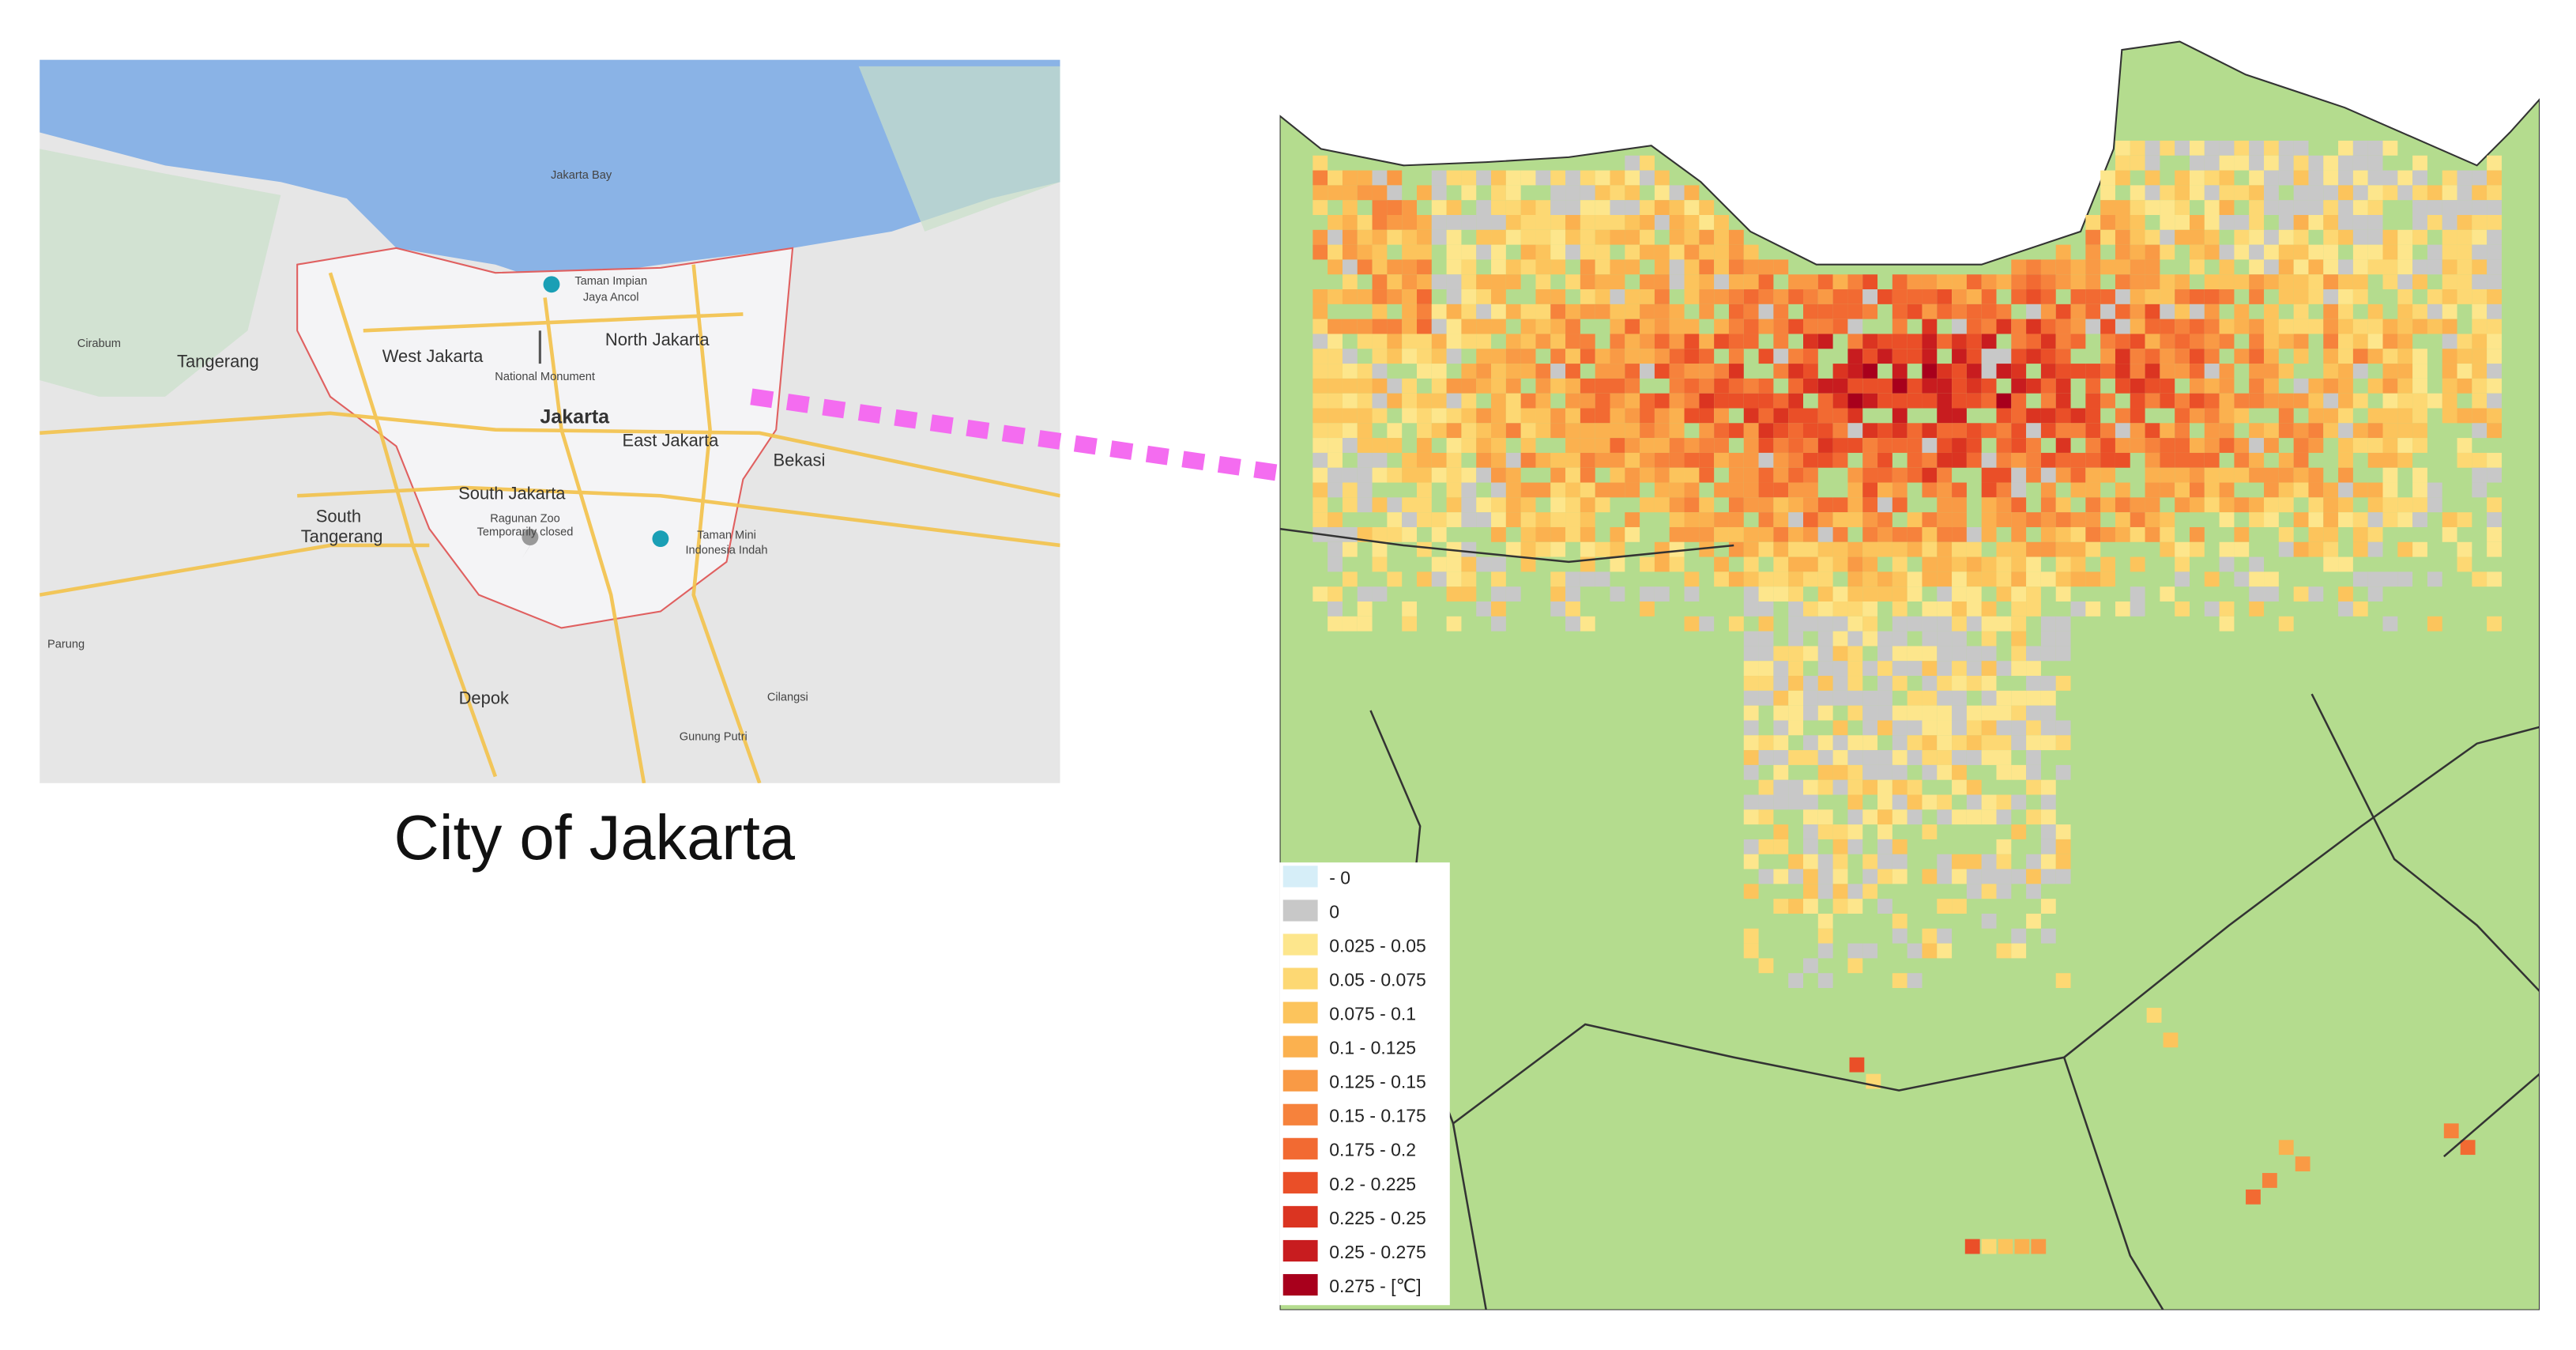 The height and width of the screenshot is (1350, 2576). Describe the element at coordinates (575, 416) in the screenshot. I see `map-label: Jakarta` at that location.